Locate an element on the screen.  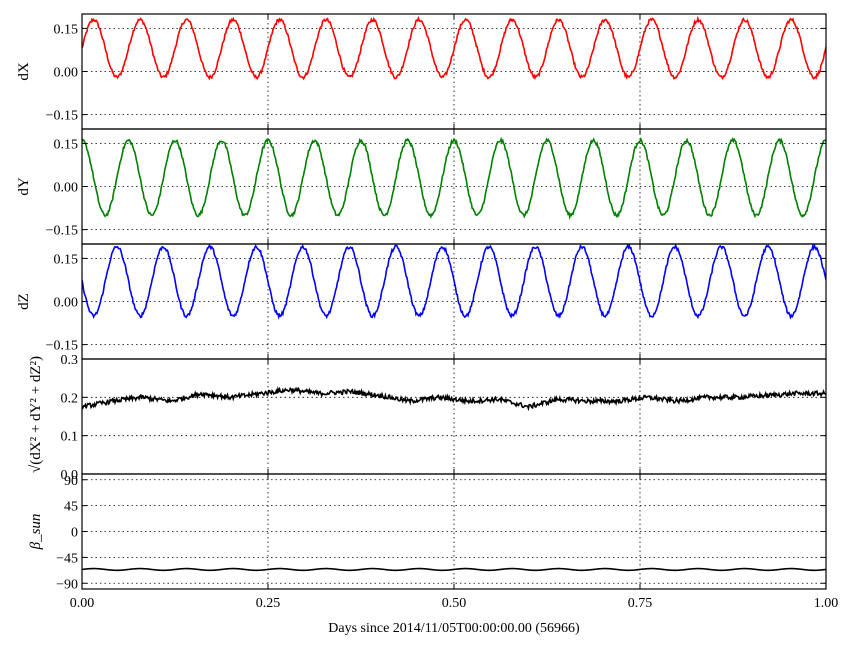
y-tick-label: 90 is located at coordinates (71, 481).